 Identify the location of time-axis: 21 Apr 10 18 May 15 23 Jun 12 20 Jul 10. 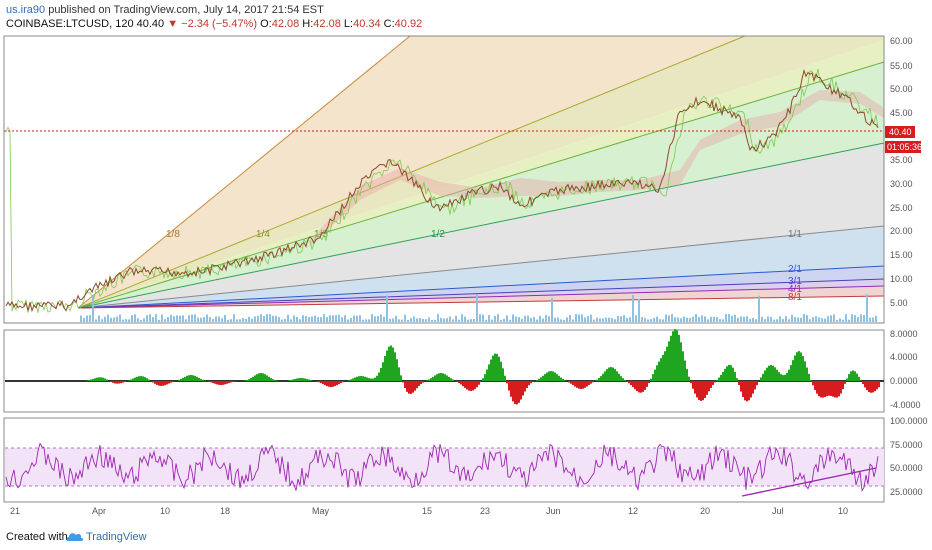
(429, 511).